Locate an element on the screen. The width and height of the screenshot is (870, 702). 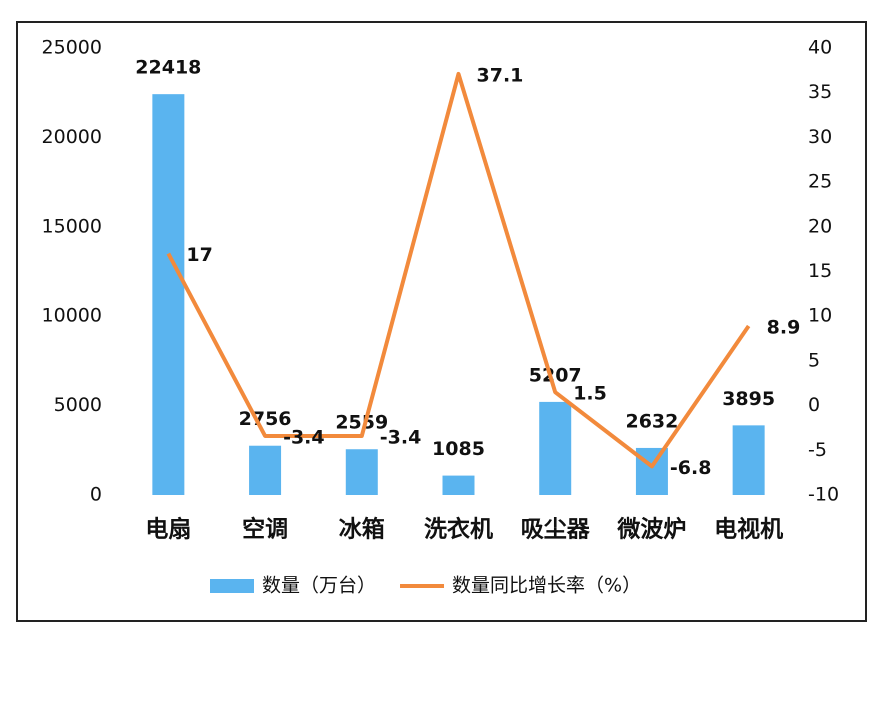
line-data-label: 17 is located at coordinates (199, 255).